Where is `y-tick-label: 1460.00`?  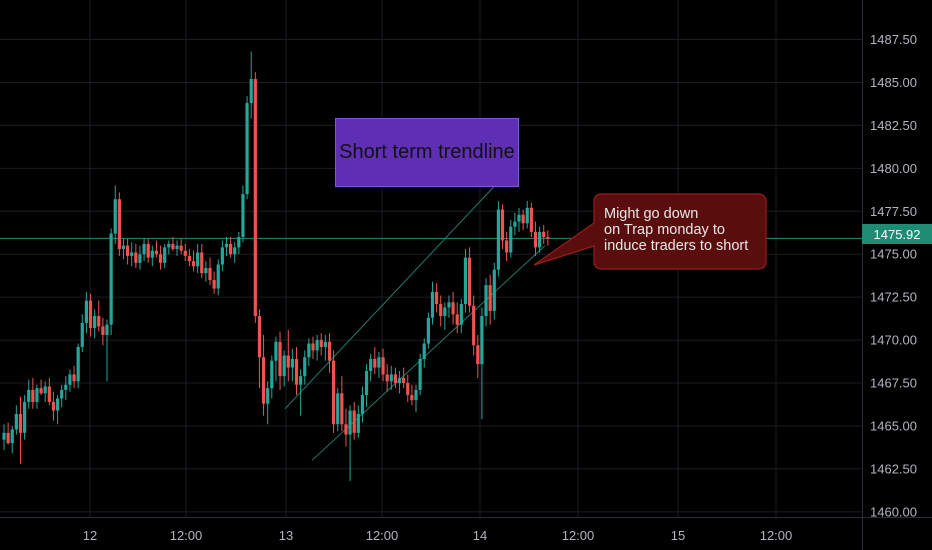
y-tick-label: 1460.00 is located at coordinates (893, 511).